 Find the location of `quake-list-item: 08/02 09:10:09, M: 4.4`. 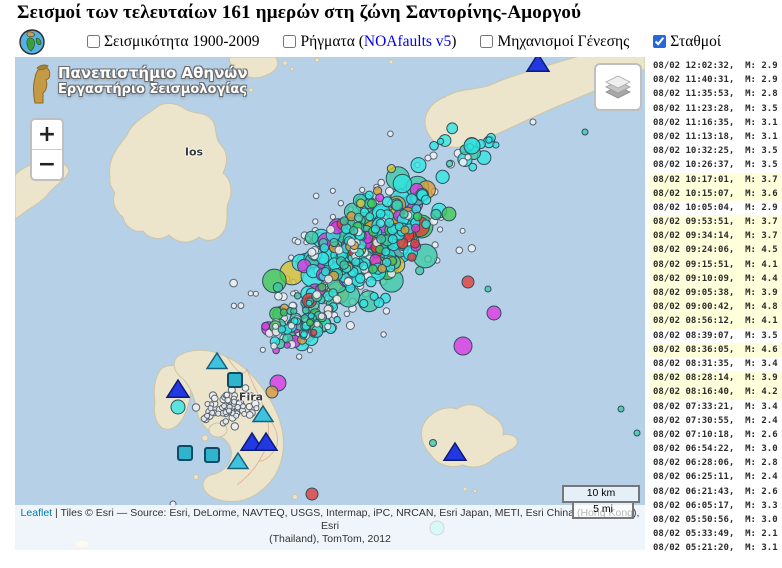

quake-list-item: 08/02 09:10:09, M: 4.4 is located at coordinates (716, 278).